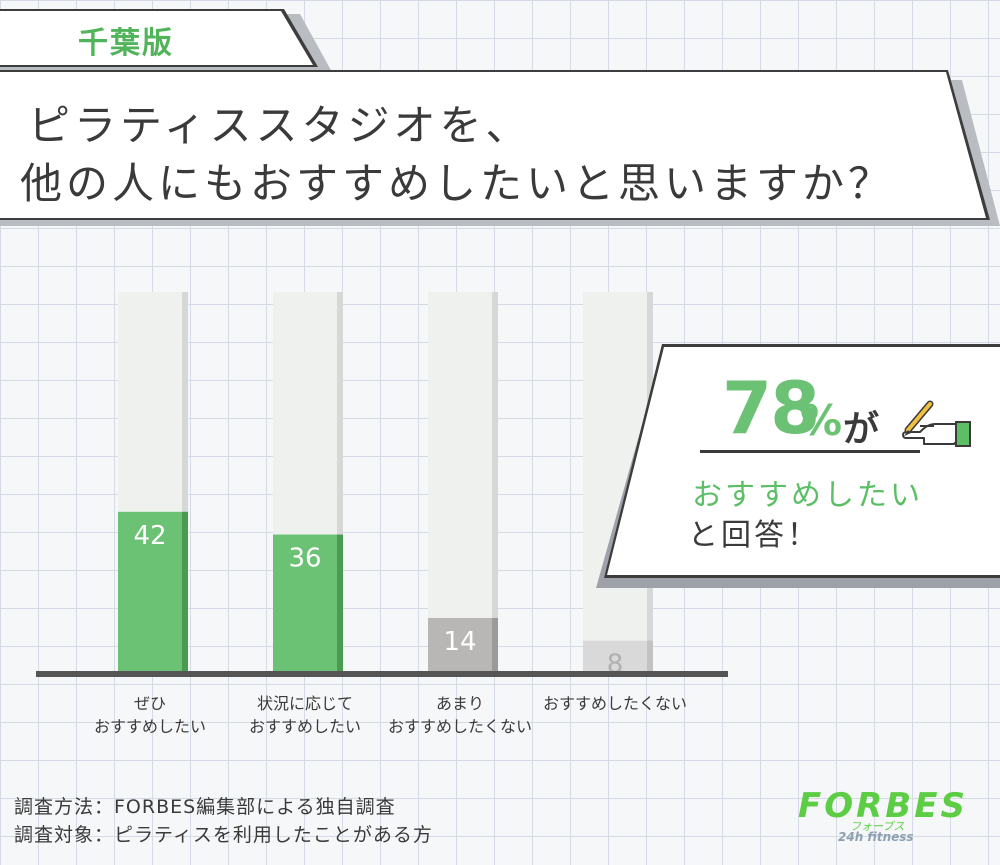 The height and width of the screenshot is (865, 1000). What do you see at coordinates (810, 451) in the screenshot?
I see `callout-underline` at bounding box center [810, 451].